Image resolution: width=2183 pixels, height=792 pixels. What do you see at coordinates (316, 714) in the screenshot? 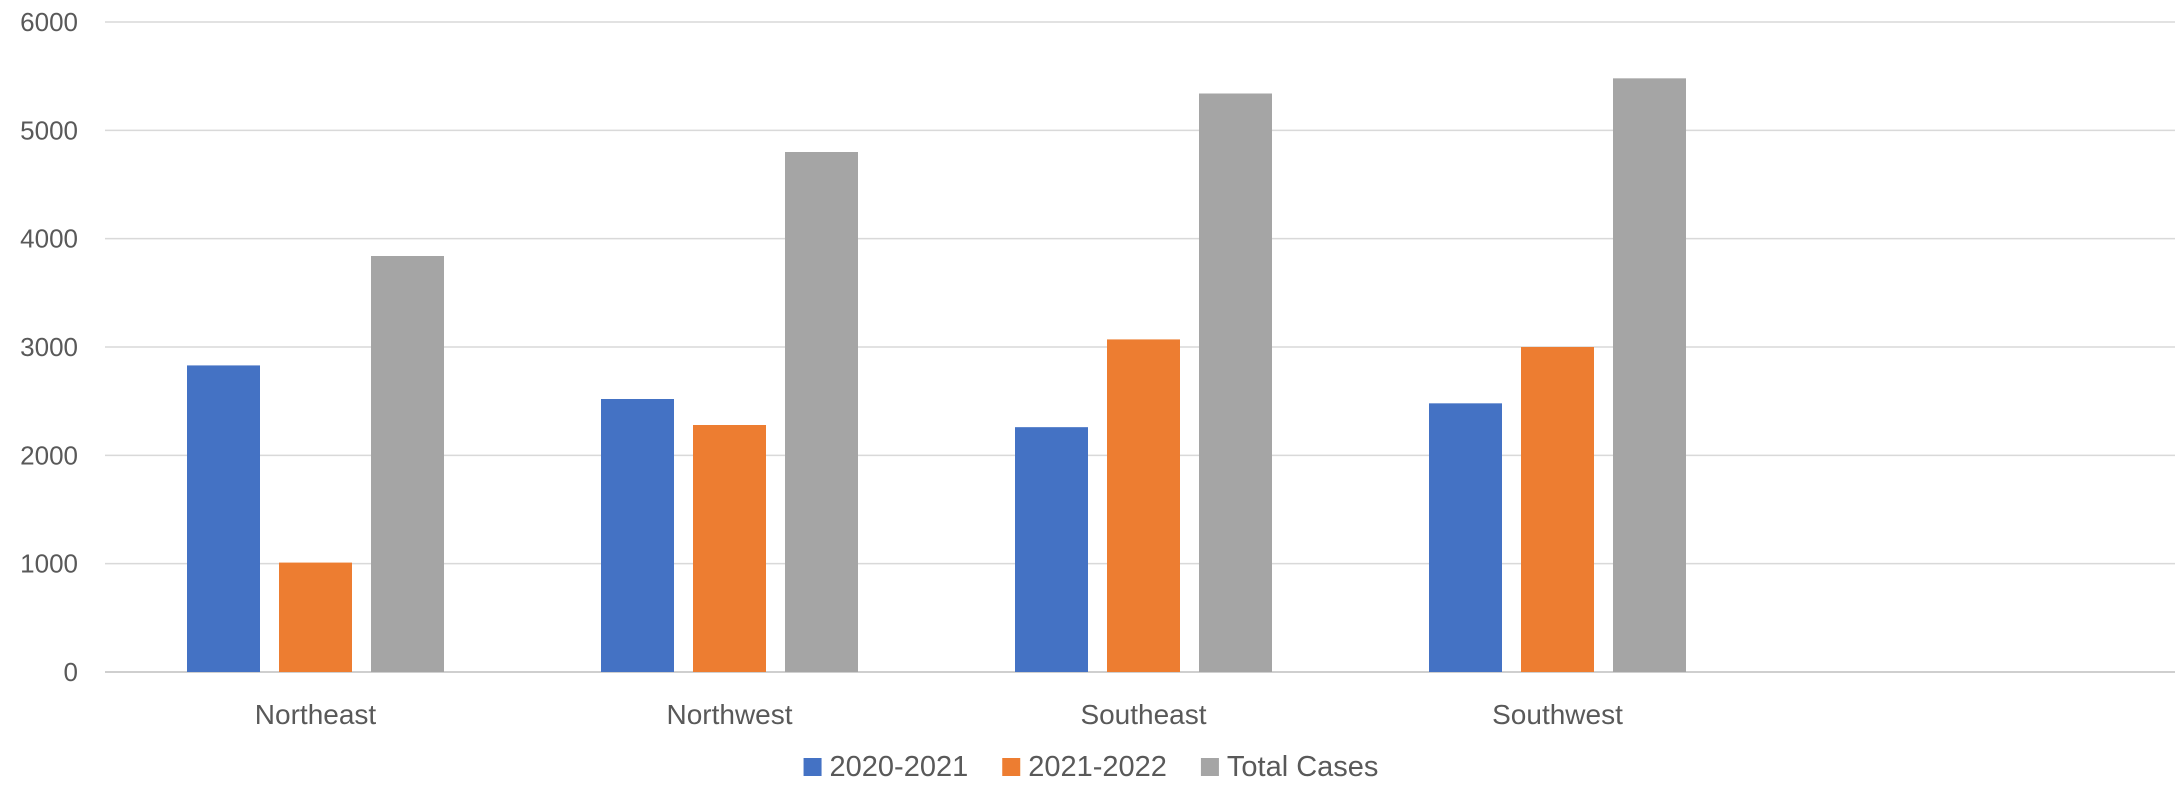
I see `x-category-label: Northeast` at bounding box center [316, 714].